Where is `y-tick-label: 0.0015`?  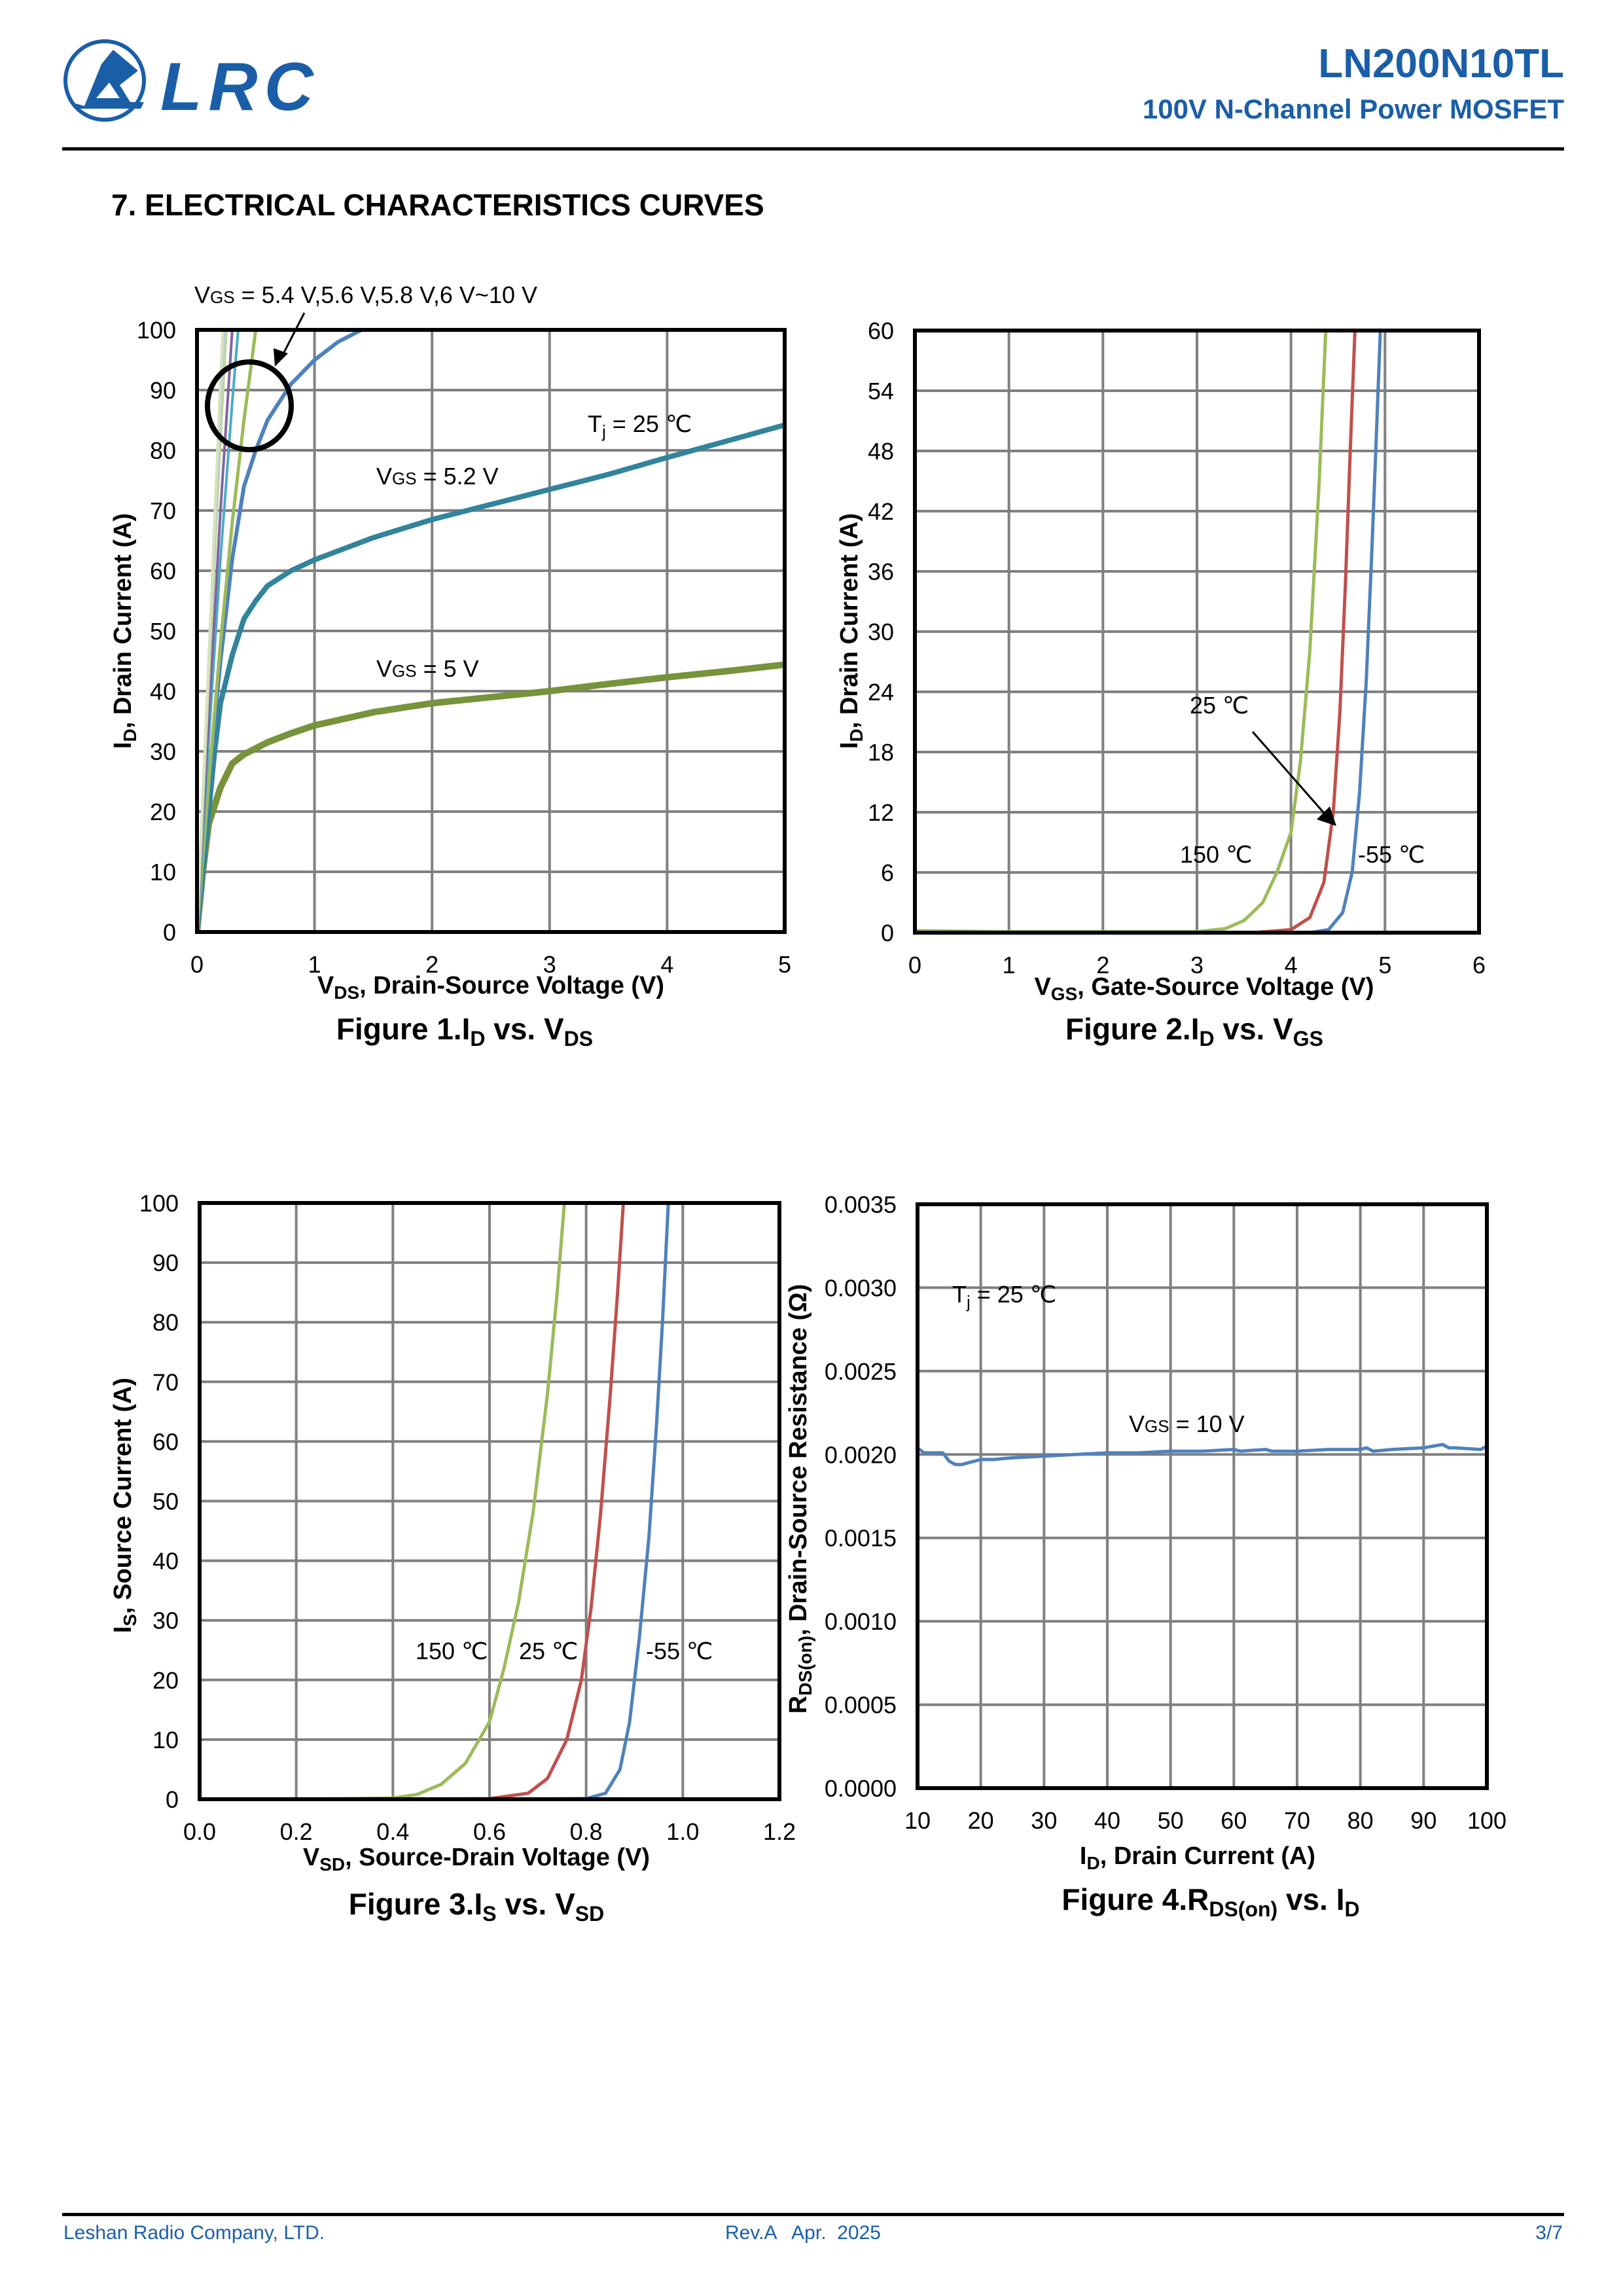
y-tick-label: 0.0015 is located at coordinates (861, 1538).